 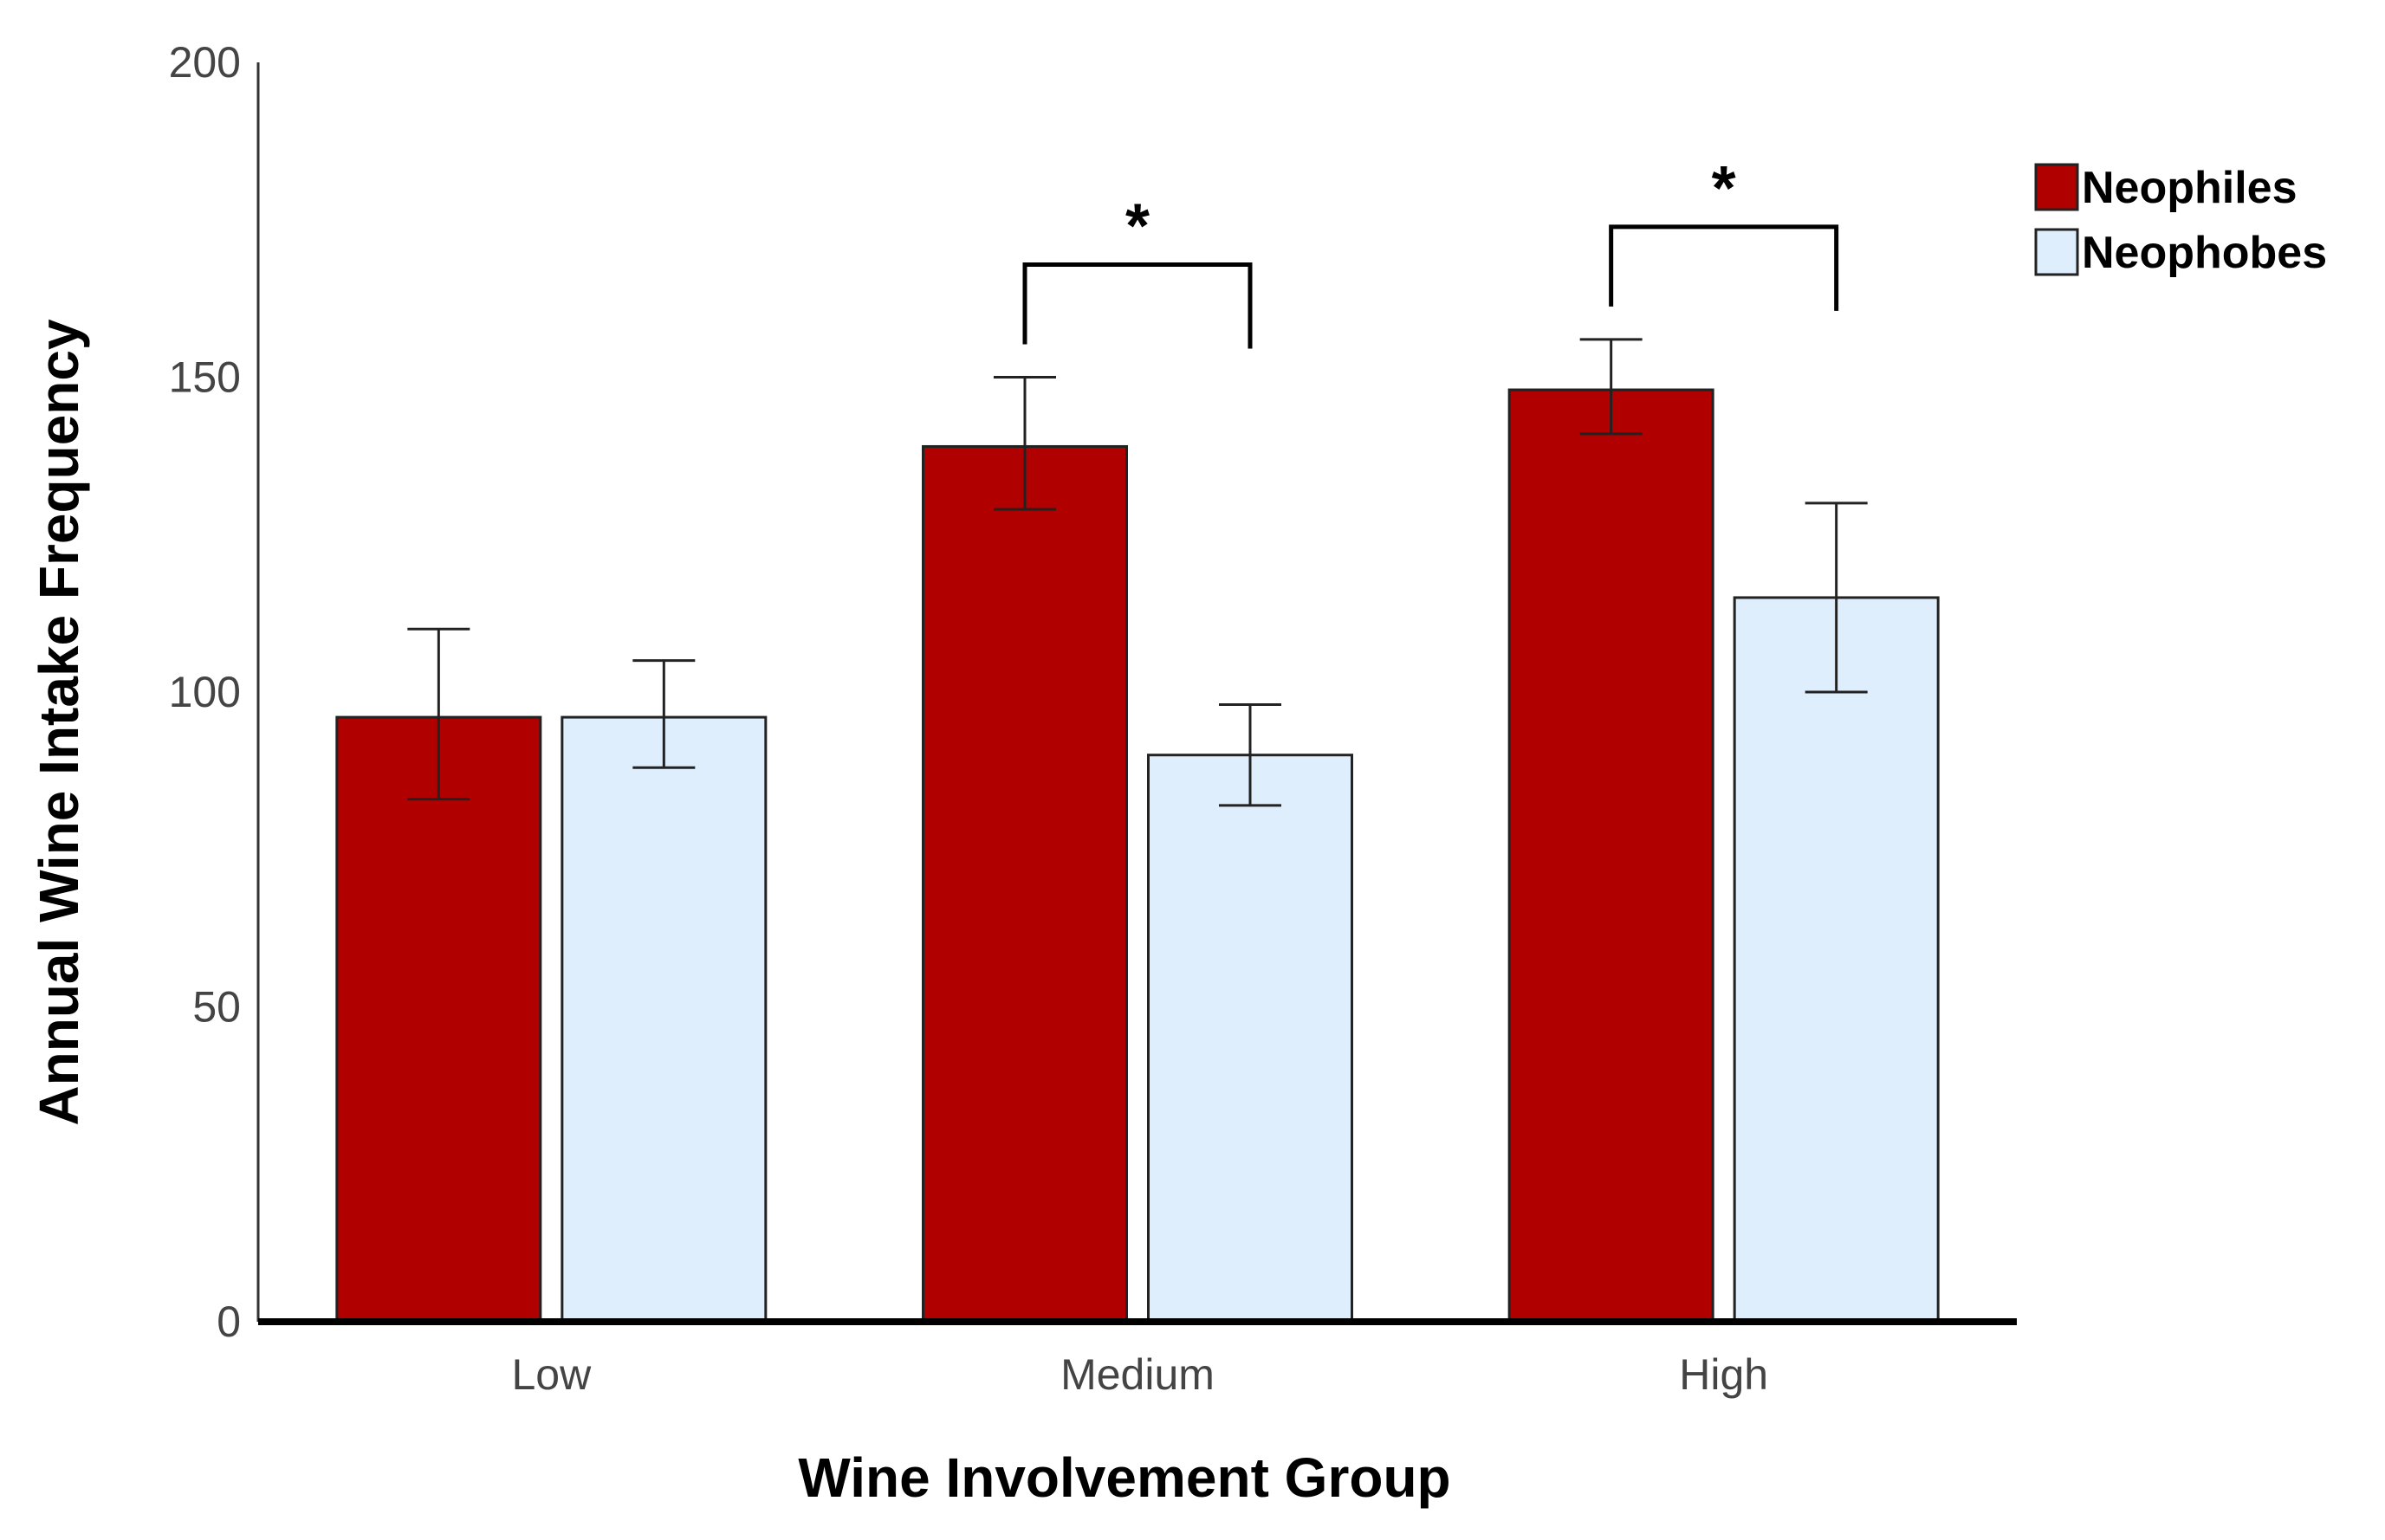 What do you see at coordinates (1836, 597) in the screenshot?
I see `error-bar-neophobes-high` at bounding box center [1836, 597].